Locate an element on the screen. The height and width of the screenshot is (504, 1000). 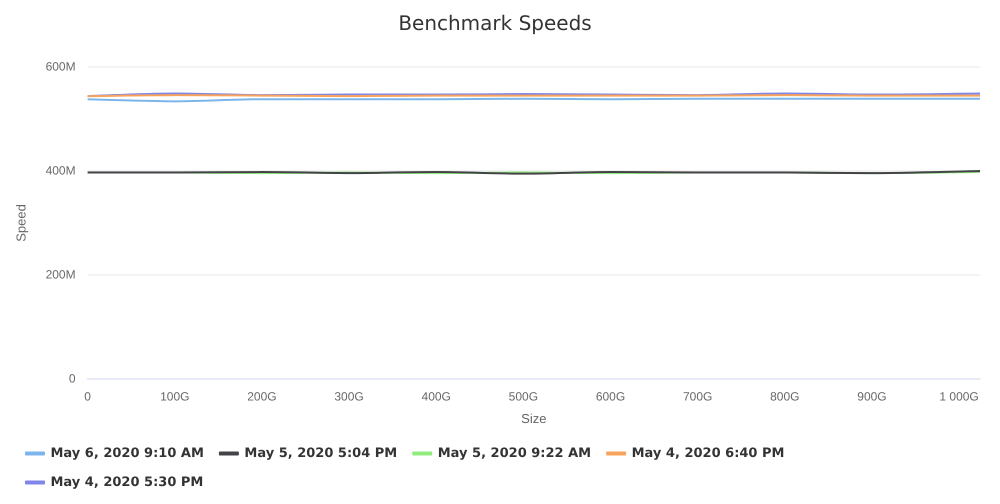
x-tick-label: 0 is located at coordinates (88, 397).